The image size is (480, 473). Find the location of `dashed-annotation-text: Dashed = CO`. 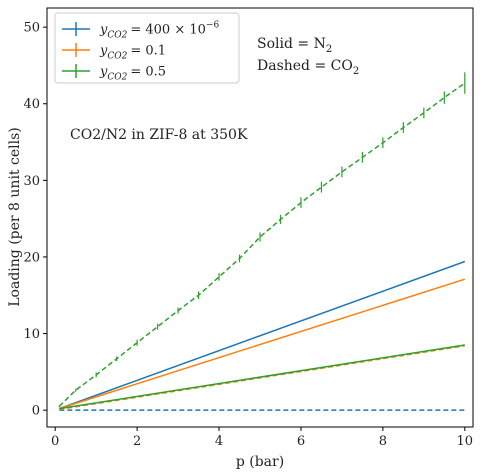

dashed-annotation-text: Dashed = CO is located at coordinates (305, 66).